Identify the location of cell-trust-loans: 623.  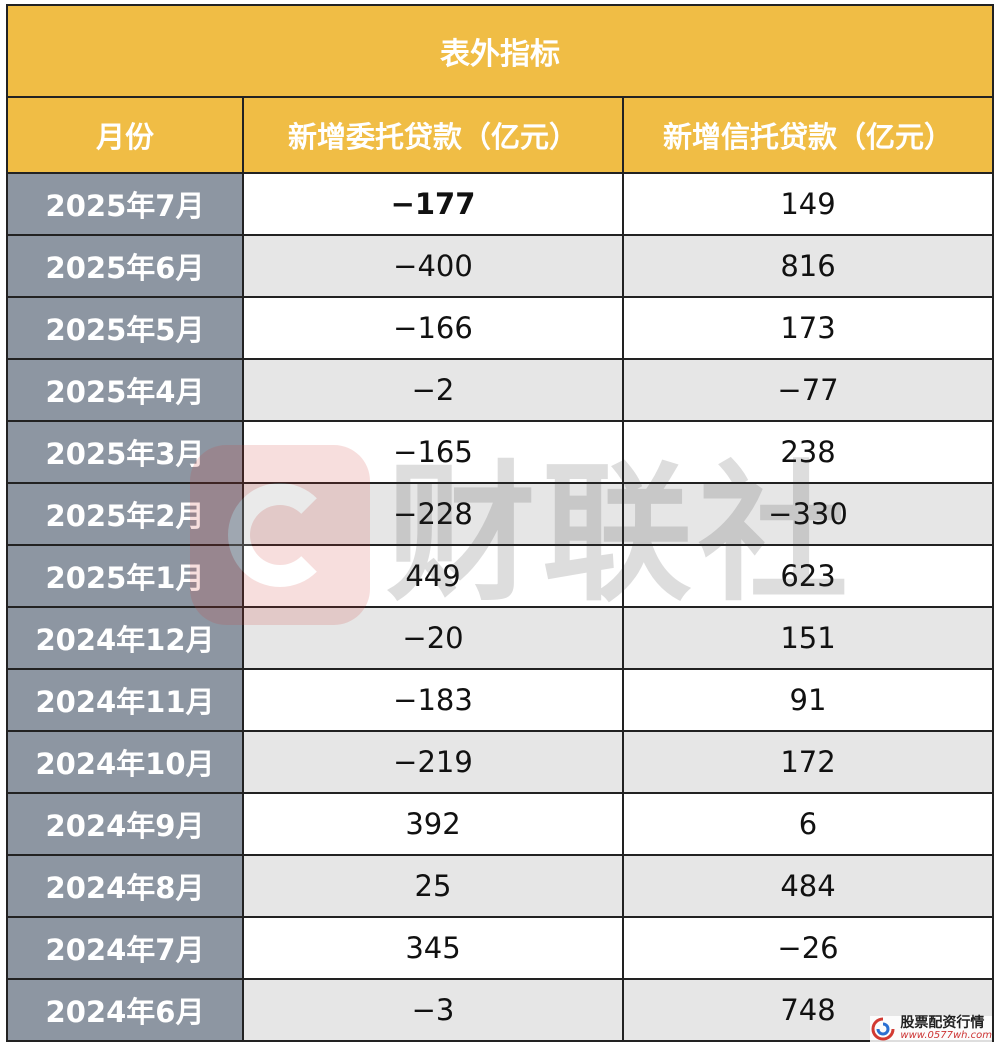
(808, 576).